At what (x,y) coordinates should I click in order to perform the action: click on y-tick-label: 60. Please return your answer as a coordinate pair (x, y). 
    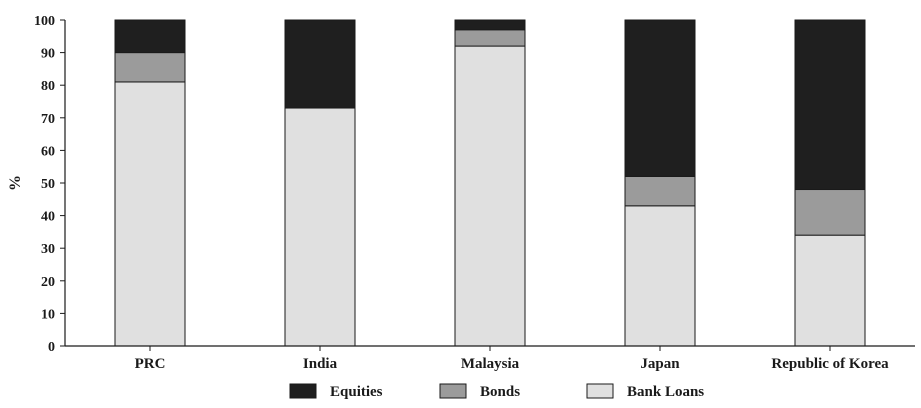
    Looking at the image, I should click on (48, 151).